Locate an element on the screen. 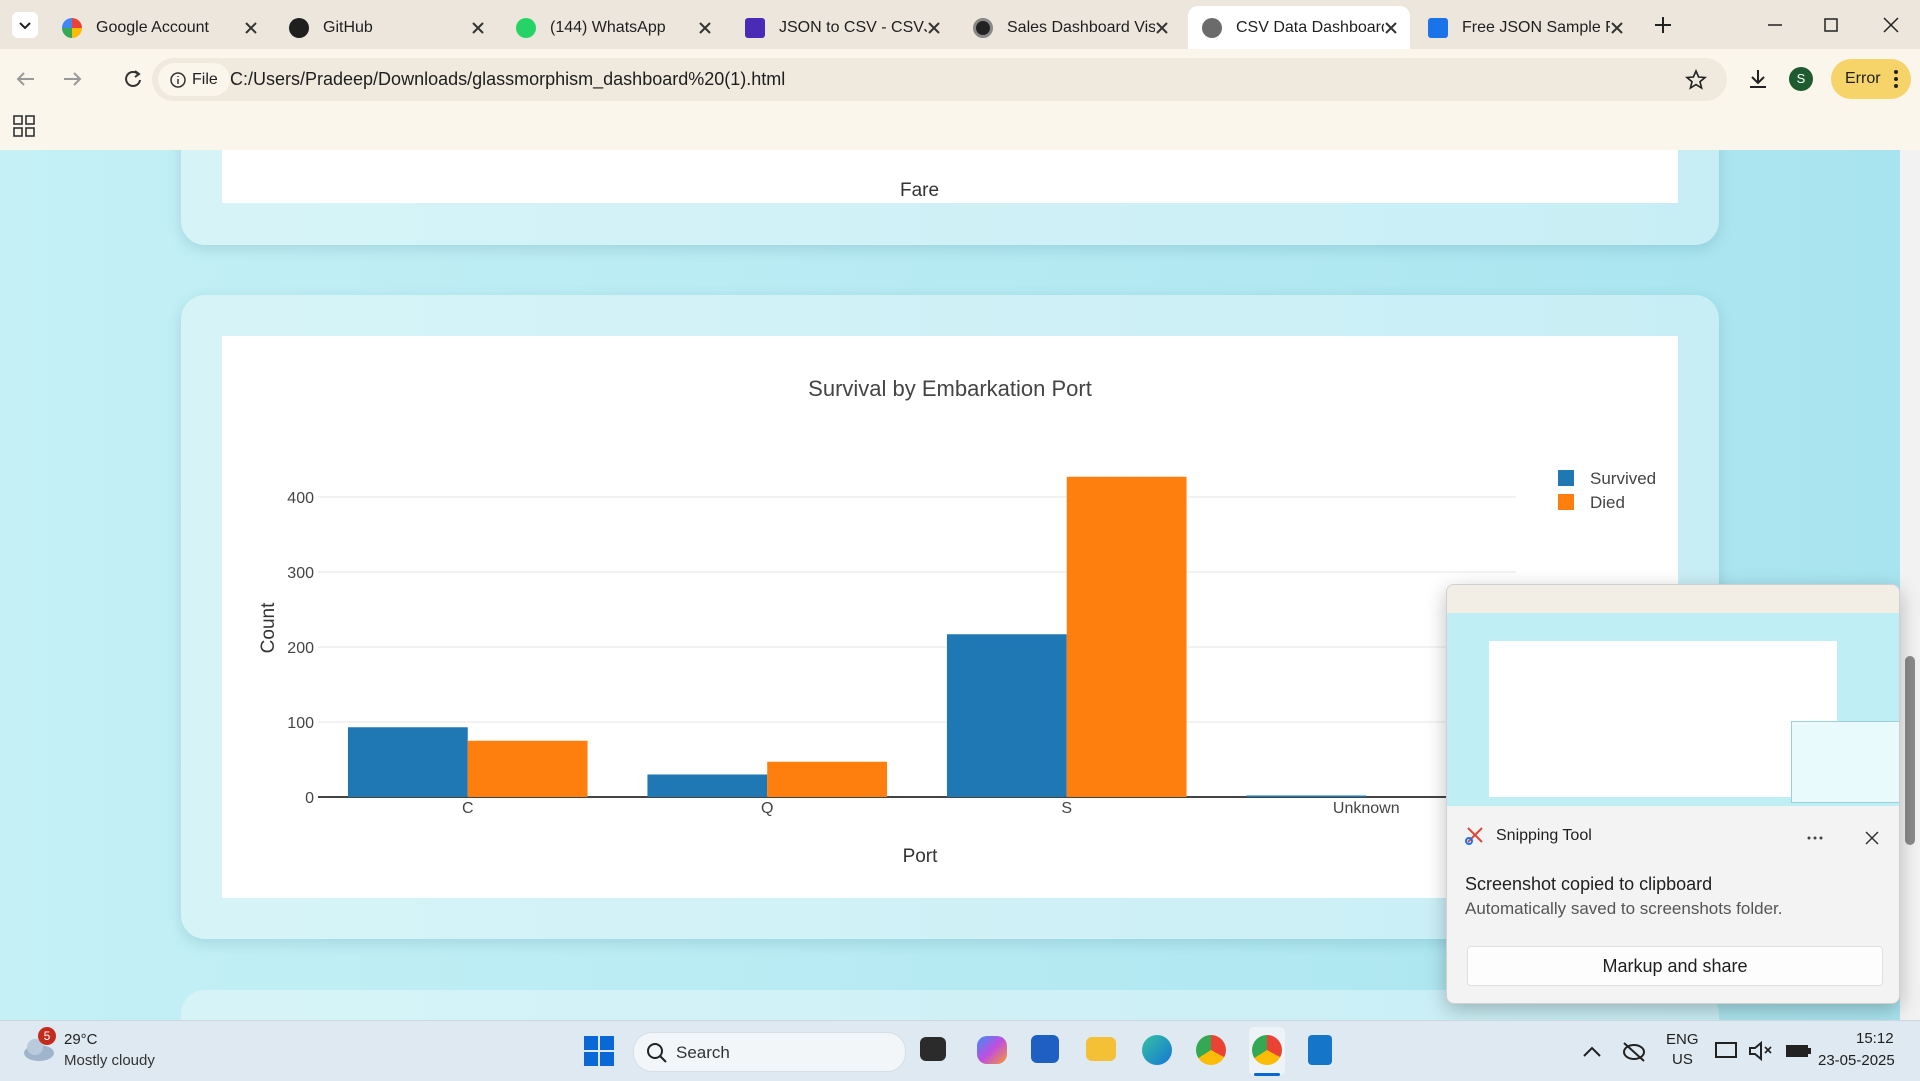 The image size is (1920, 1081). x-tick-label: Q is located at coordinates (767, 808).